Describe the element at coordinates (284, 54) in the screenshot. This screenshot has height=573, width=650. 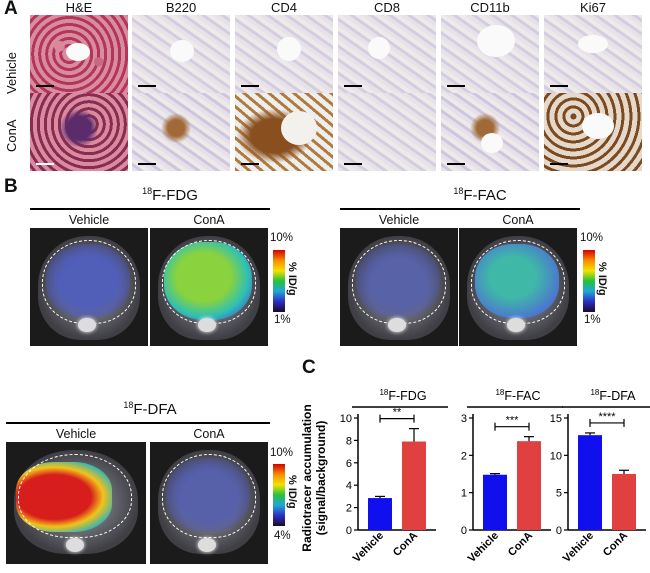
I see `tile-cd4-vehicle` at that location.